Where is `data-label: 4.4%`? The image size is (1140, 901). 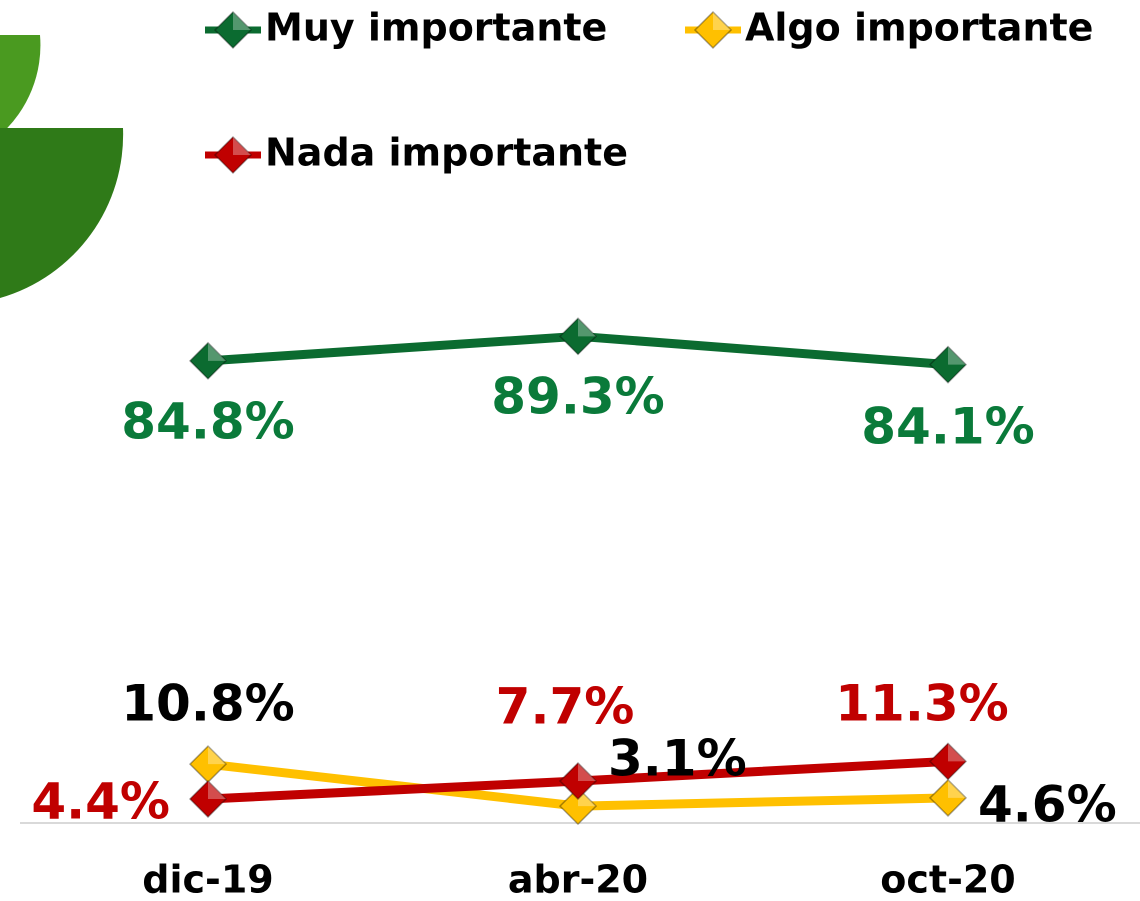 data-label: 4.4% is located at coordinates (100, 802).